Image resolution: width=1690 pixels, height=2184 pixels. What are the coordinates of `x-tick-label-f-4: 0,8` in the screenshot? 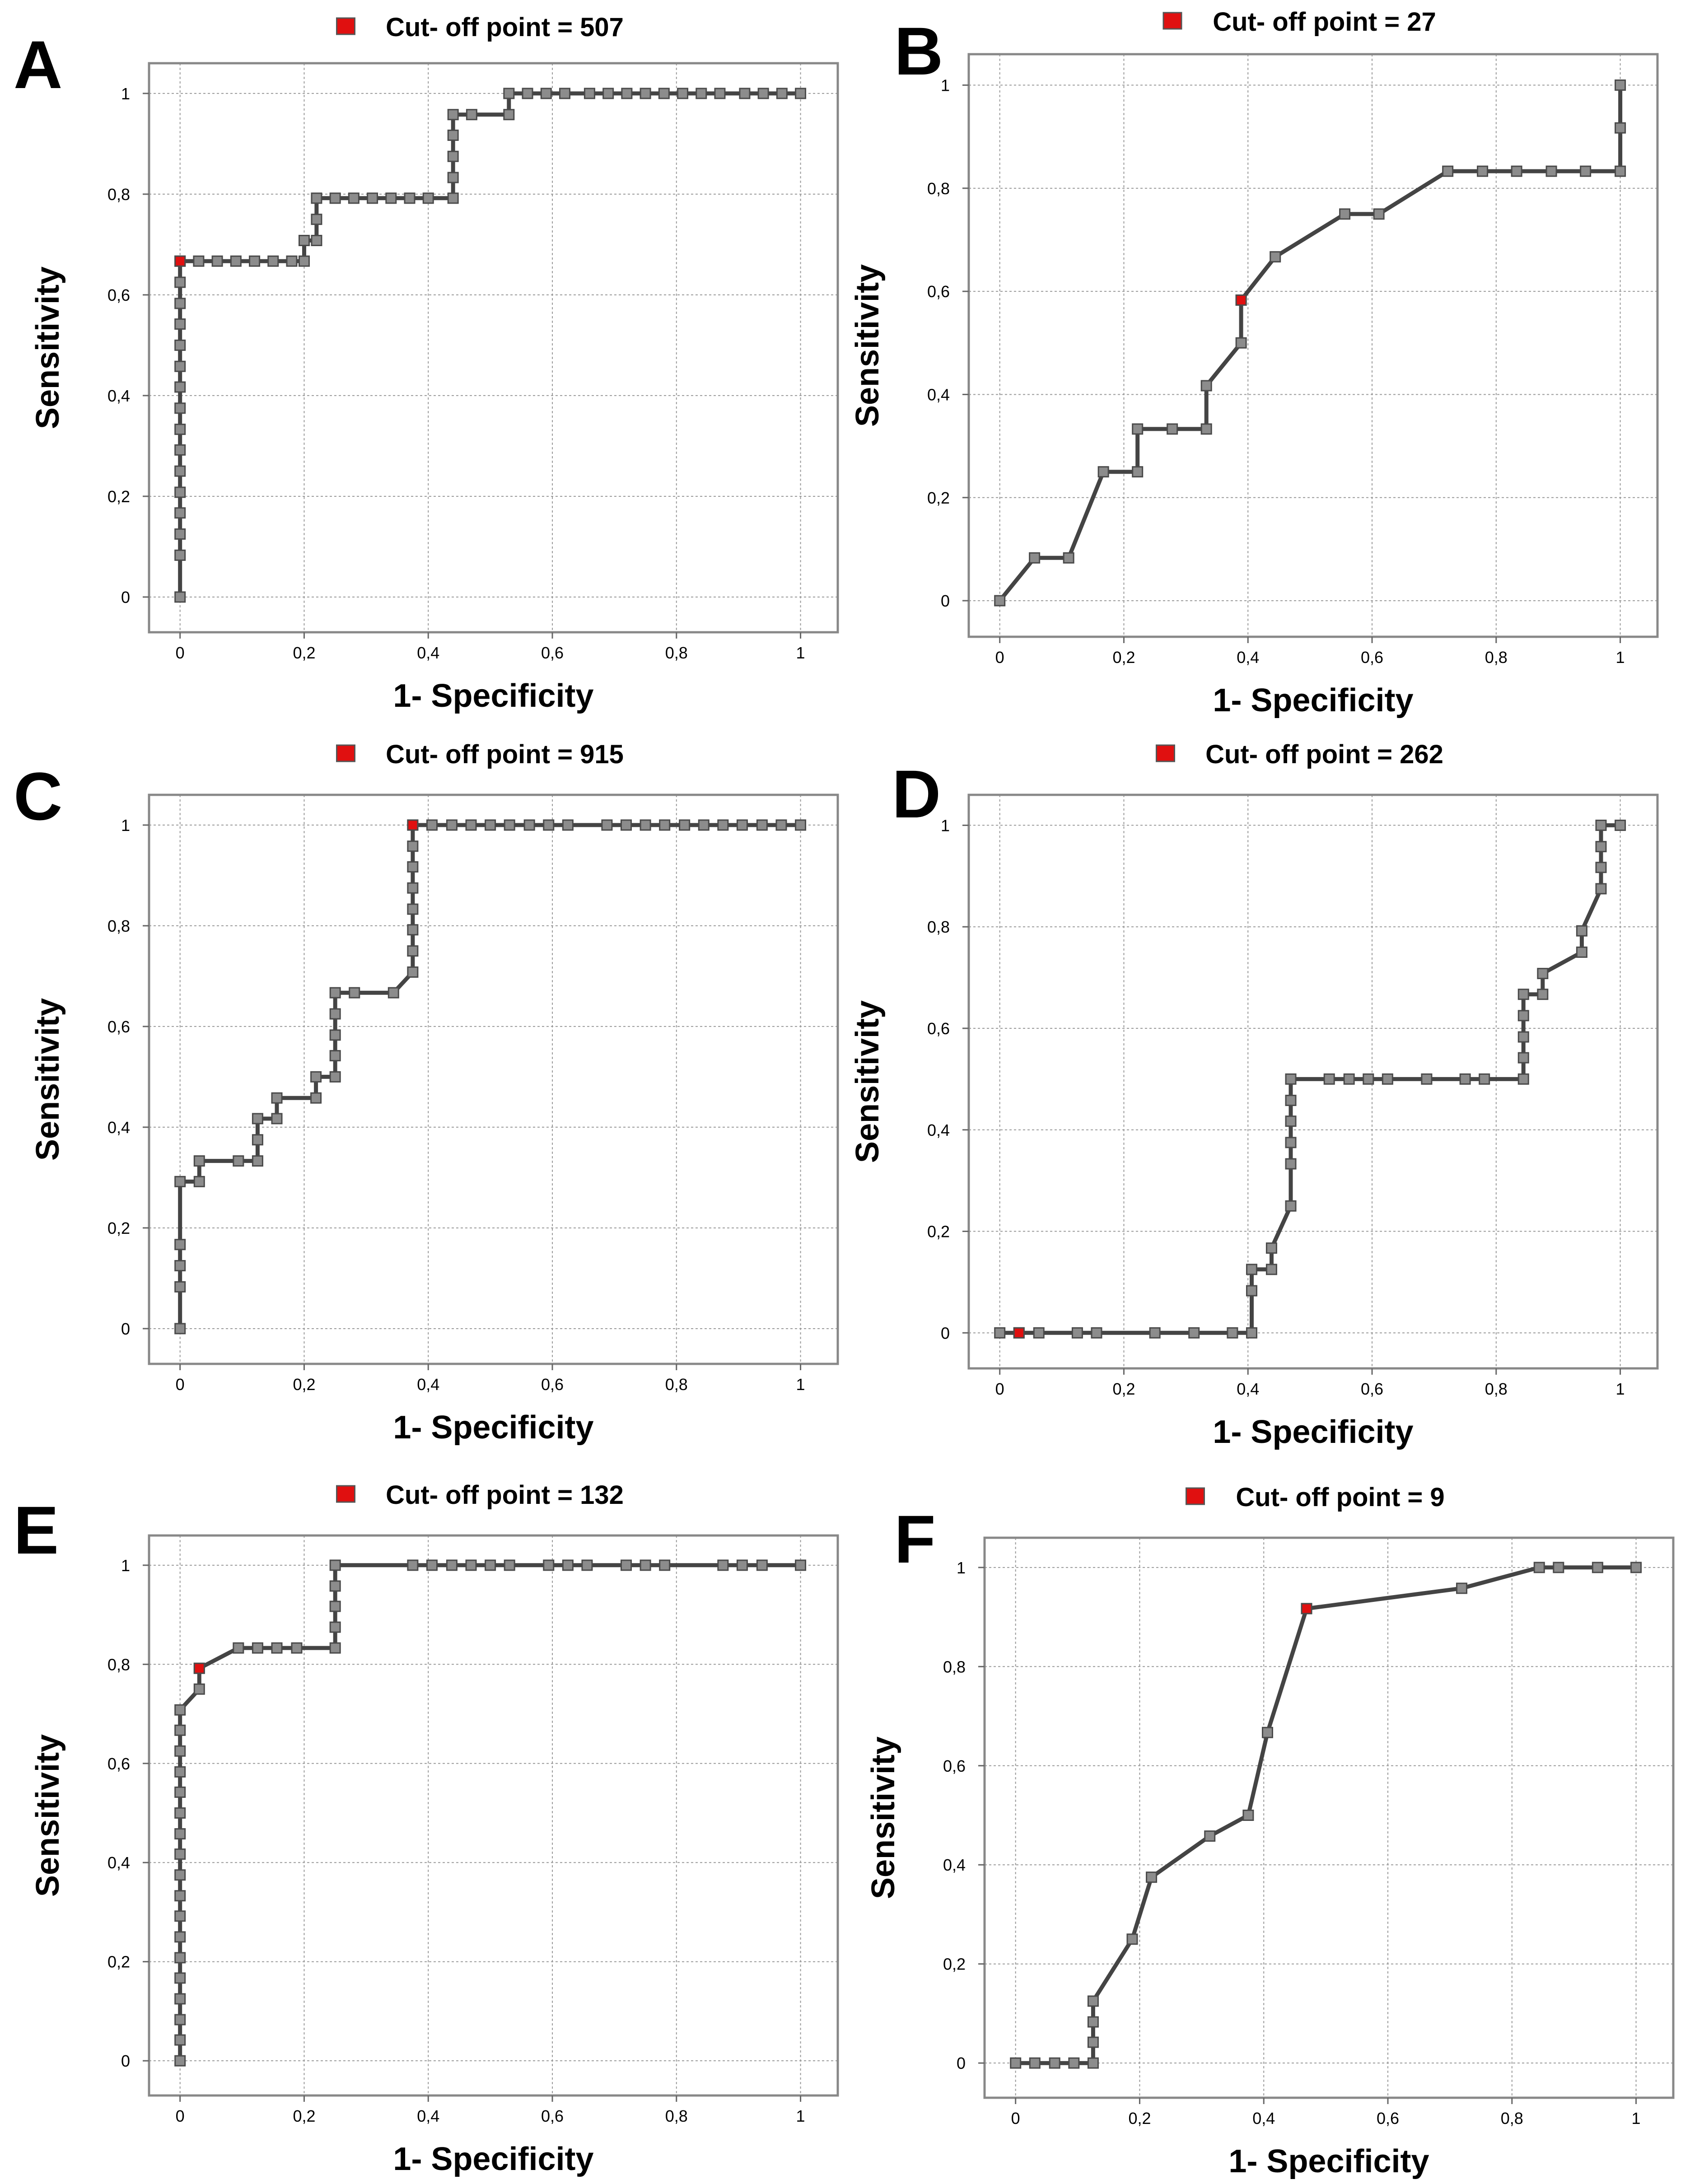 It's located at (1512, 2118).